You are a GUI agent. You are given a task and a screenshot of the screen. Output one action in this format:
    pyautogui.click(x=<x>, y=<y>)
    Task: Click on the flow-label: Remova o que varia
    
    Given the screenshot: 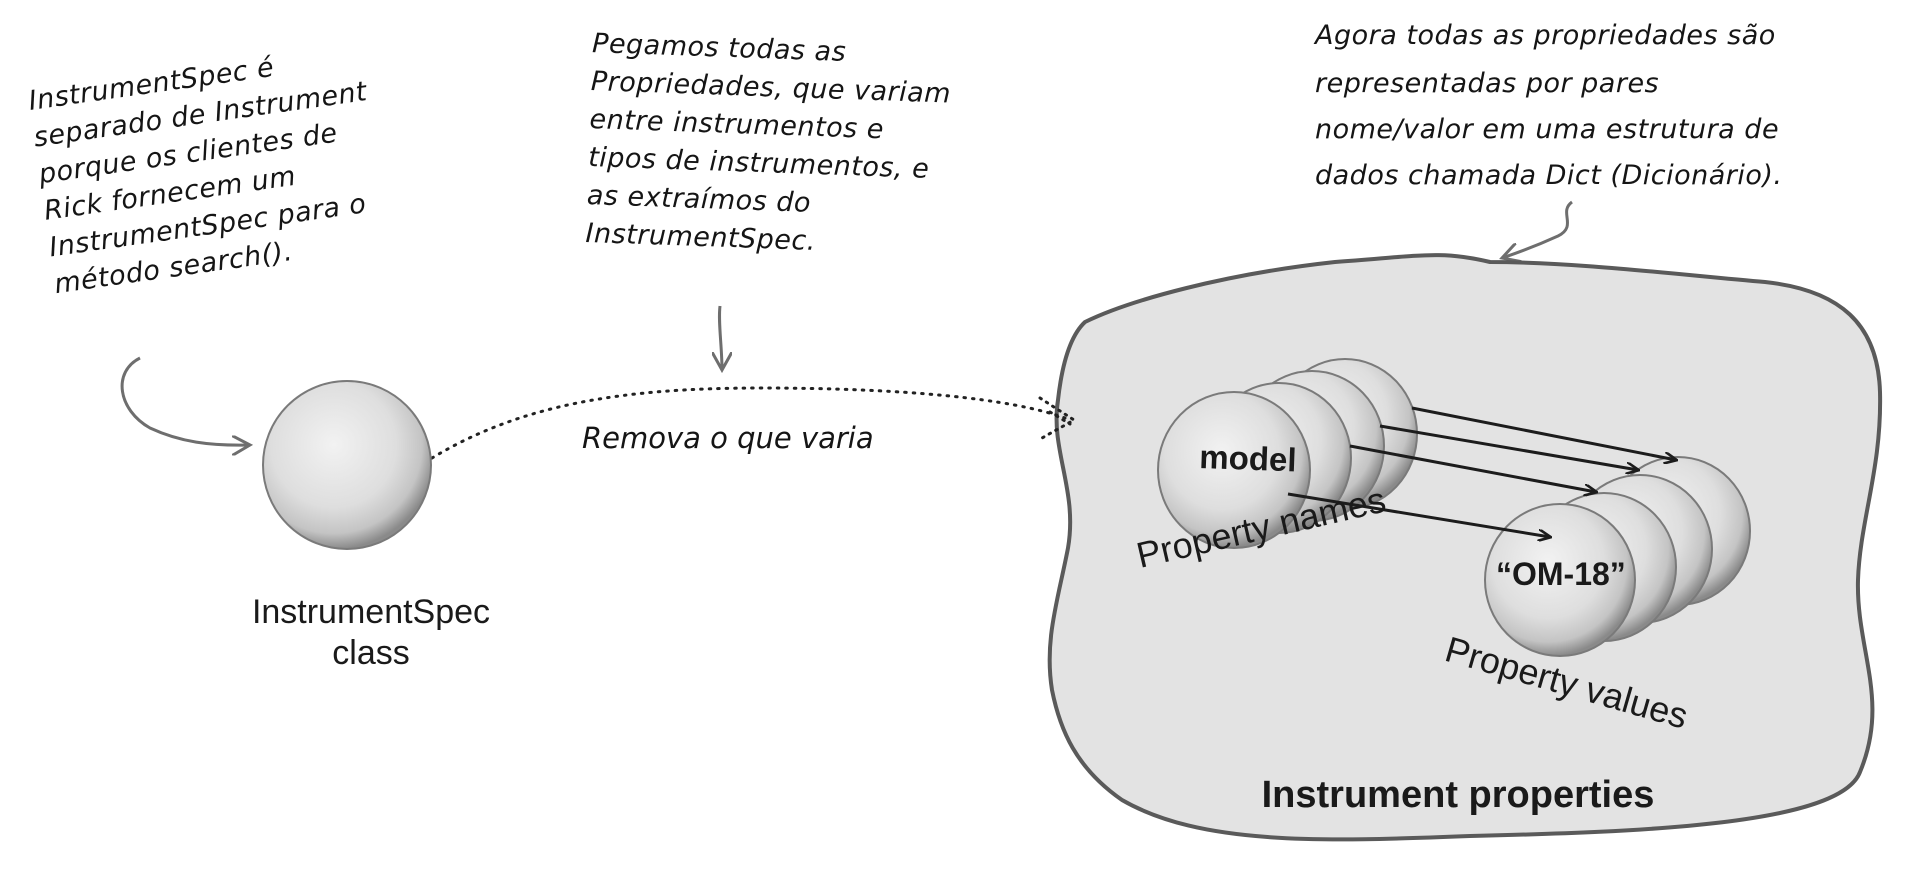 What is the action you would take?
    pyautogui.click(x=728, y=438)
    